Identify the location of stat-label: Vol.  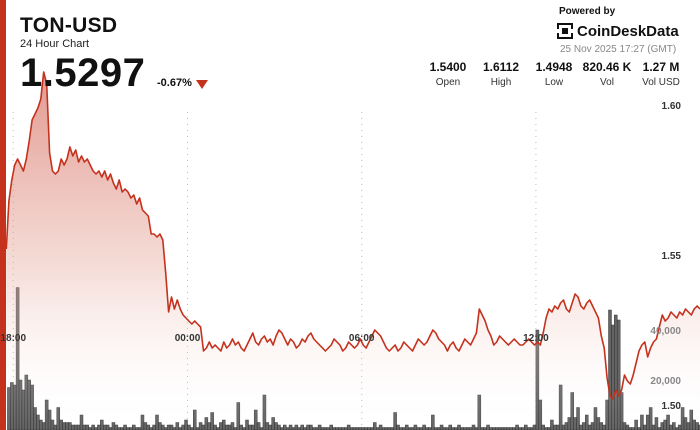
(607, 82).